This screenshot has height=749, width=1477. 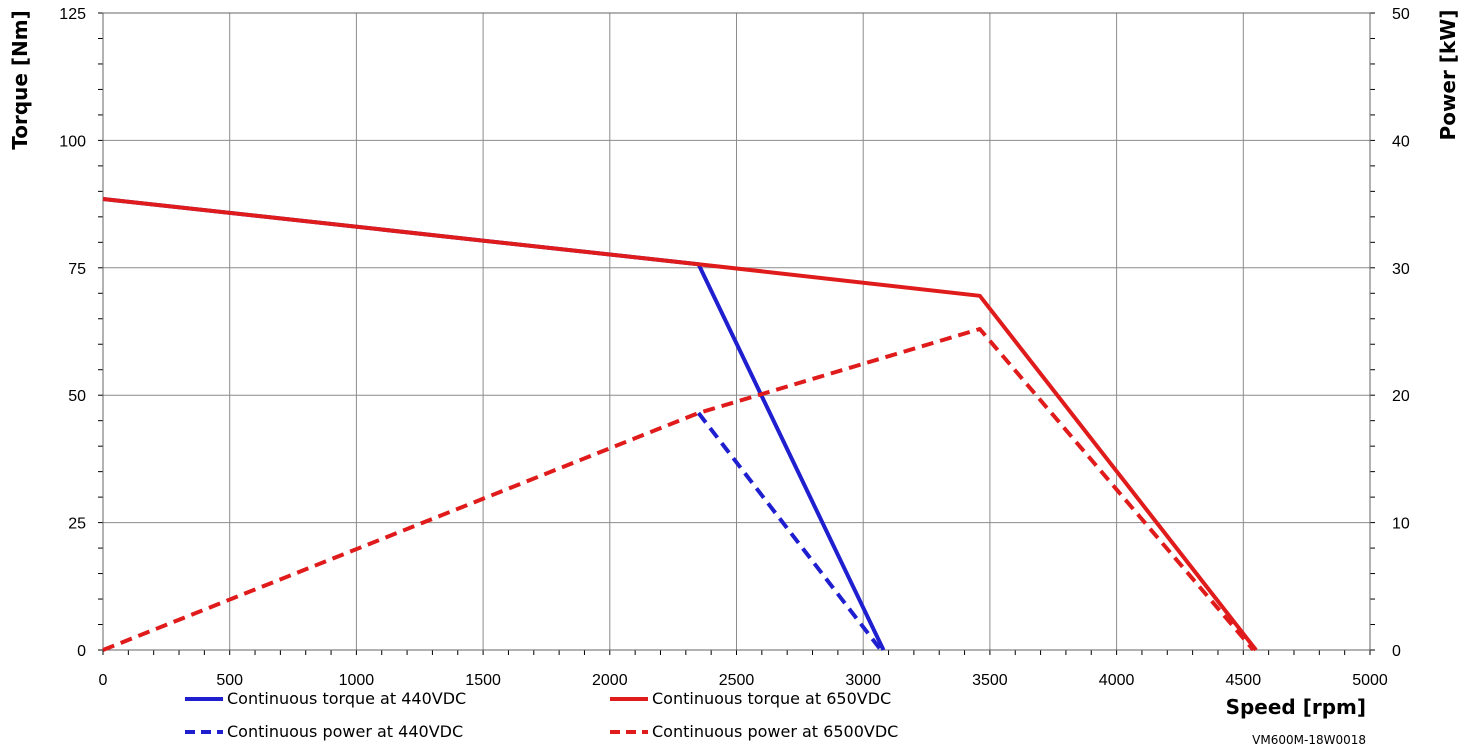 What do you see at coordinates (610, 680) in the screenshot?
I see `x-tick-label: 2000` at bounding box center [610, 680].